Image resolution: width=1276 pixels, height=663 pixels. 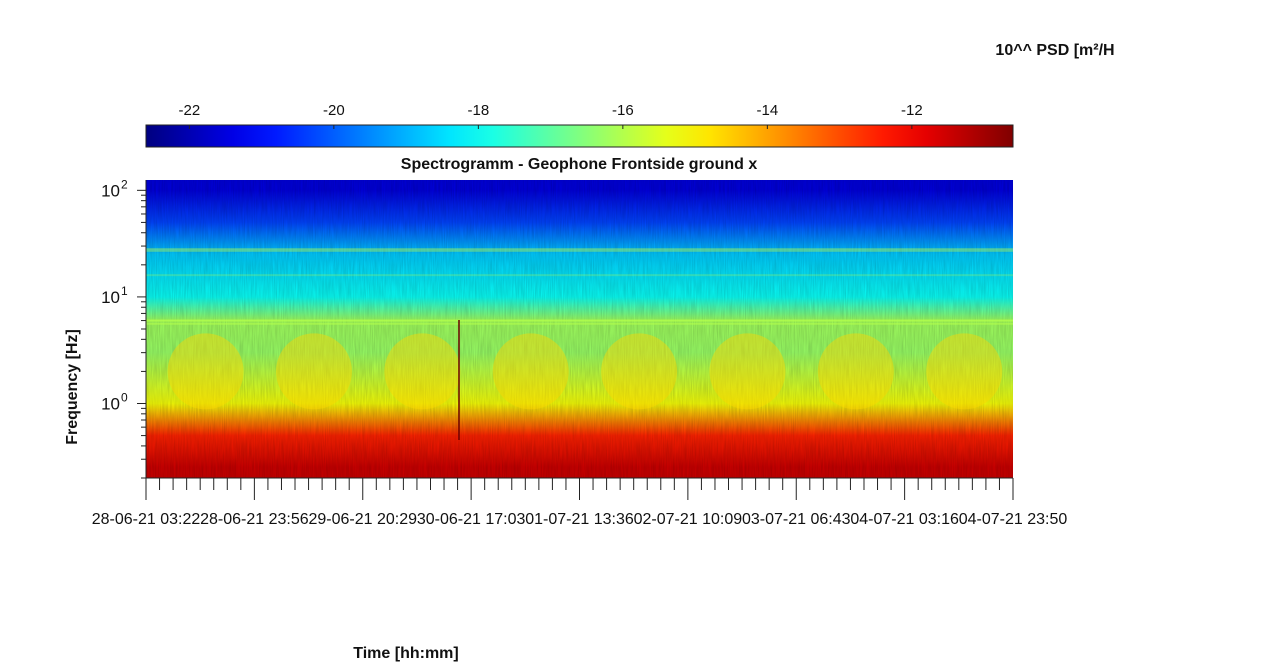 I want to click on x-tick-label: 28-06-21 03:22, so click(x=146, y=519).